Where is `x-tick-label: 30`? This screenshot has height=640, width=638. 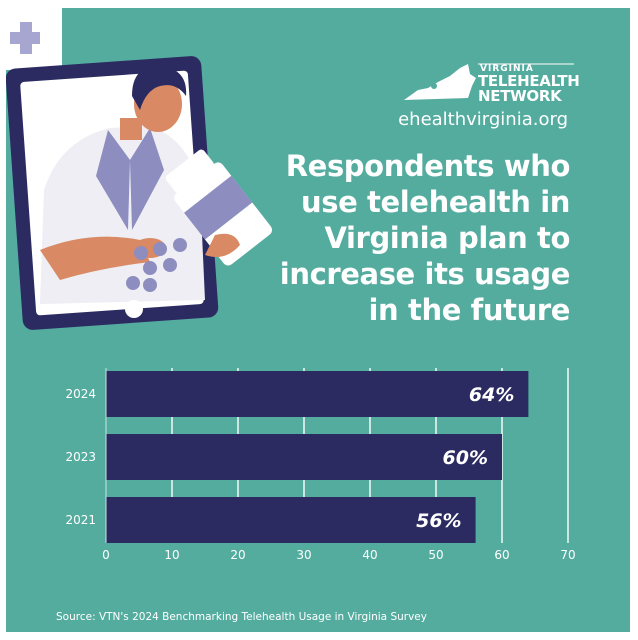
x-tick-label: 30 is located at coordinates (303, 555).